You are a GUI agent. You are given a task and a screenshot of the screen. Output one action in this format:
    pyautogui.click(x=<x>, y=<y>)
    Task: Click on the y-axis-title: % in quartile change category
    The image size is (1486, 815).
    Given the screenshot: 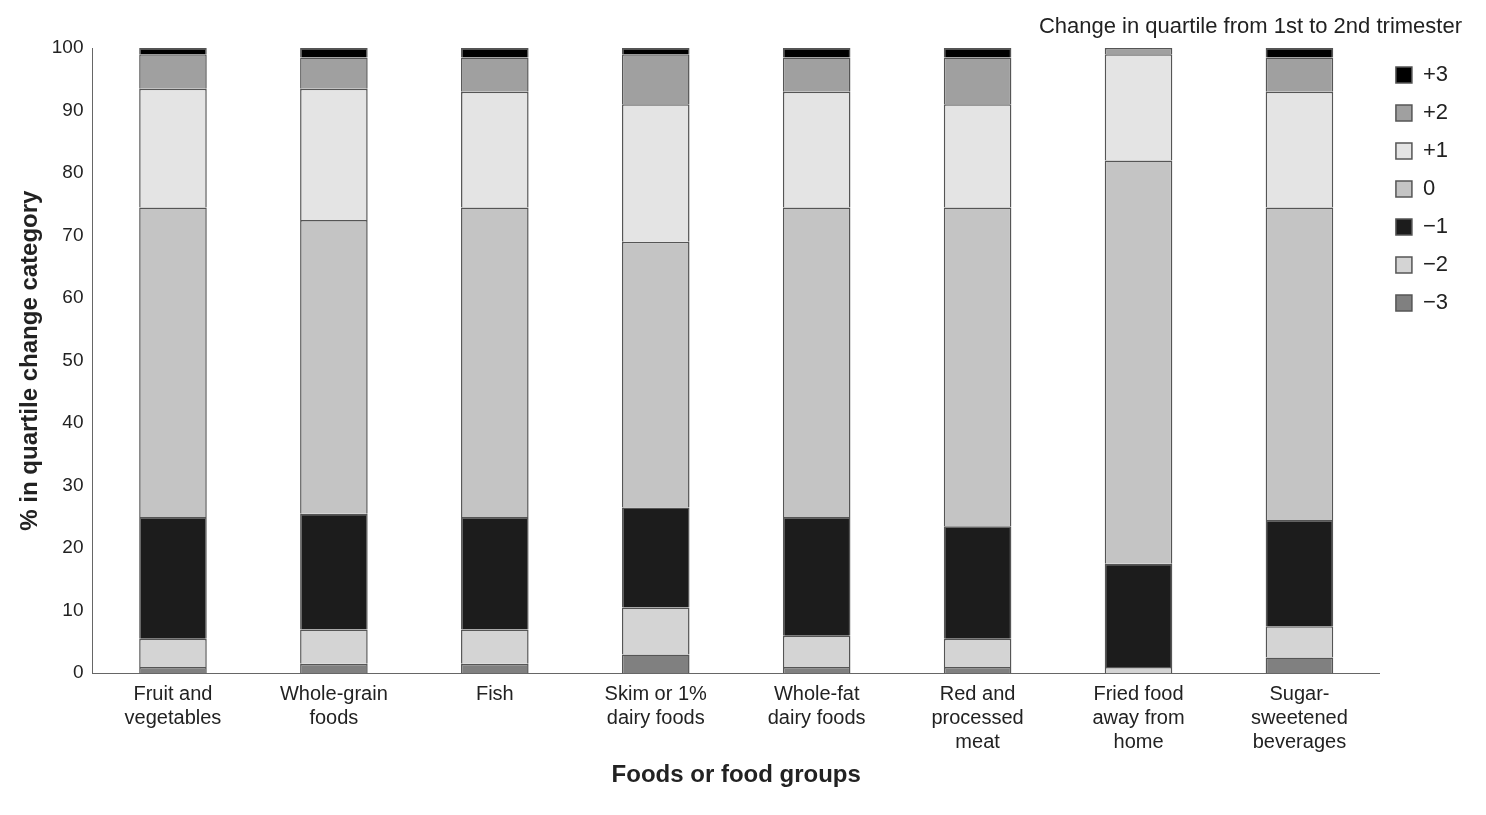 What is the action you would take?
    pyautogui.click(x=29, y=360)
    